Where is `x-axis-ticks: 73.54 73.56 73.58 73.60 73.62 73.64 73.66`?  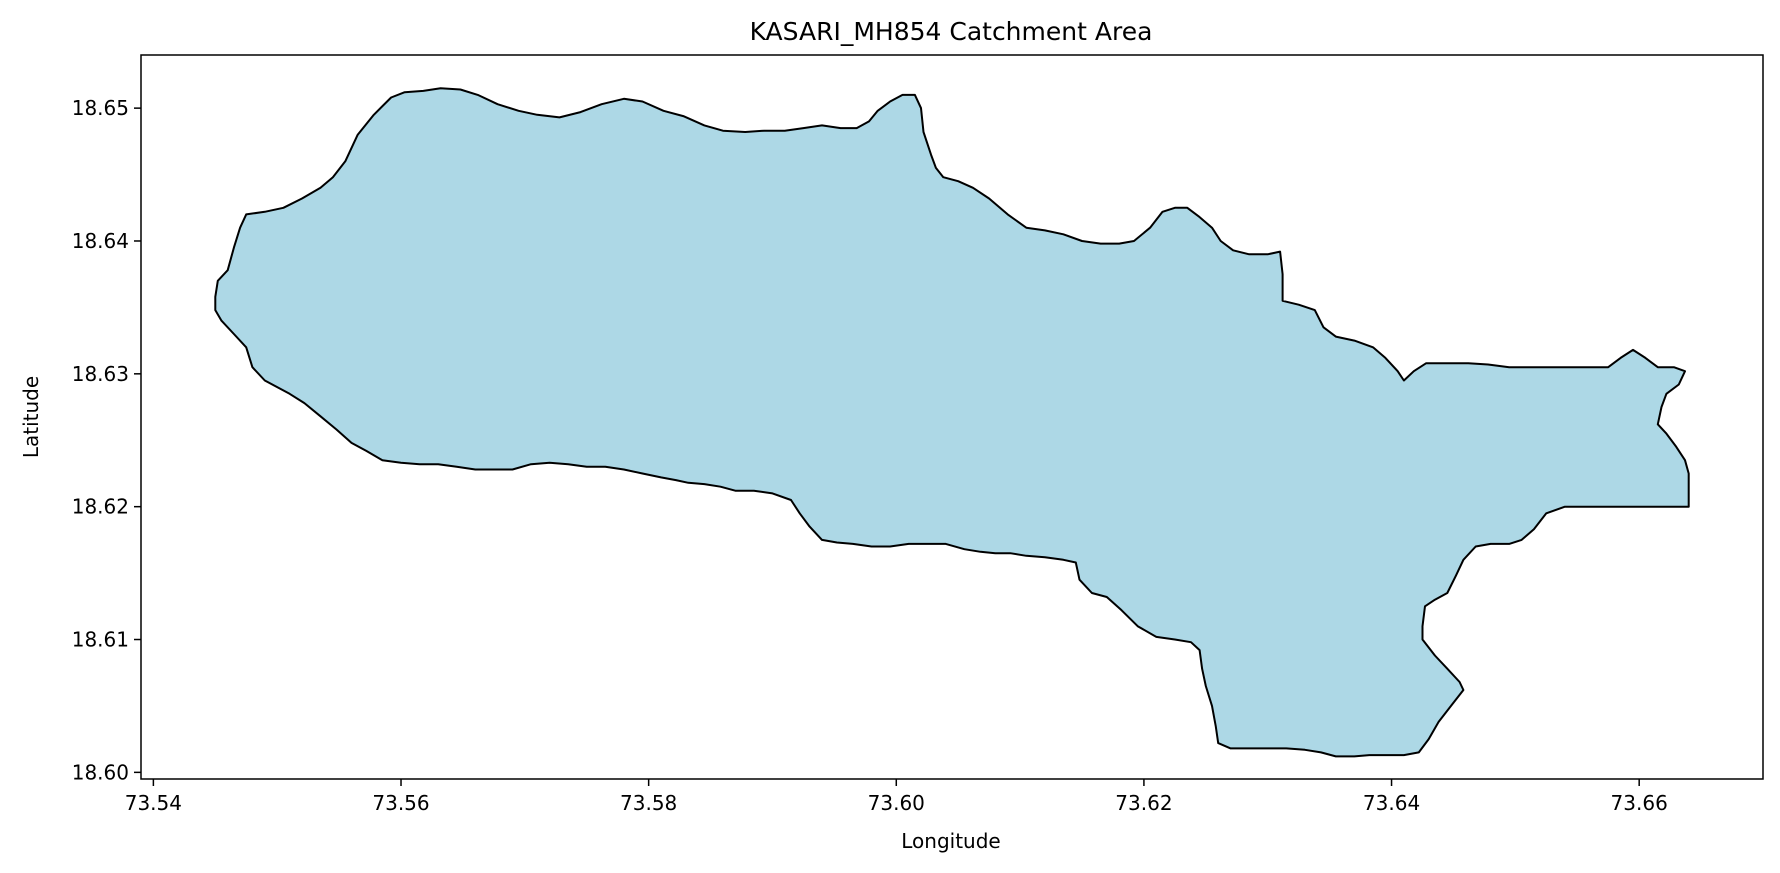
x-axis-ticks: 73.54 73.56 73.58 73.60 73.62 73.64 73.66 is located at coordinates (896, 797).